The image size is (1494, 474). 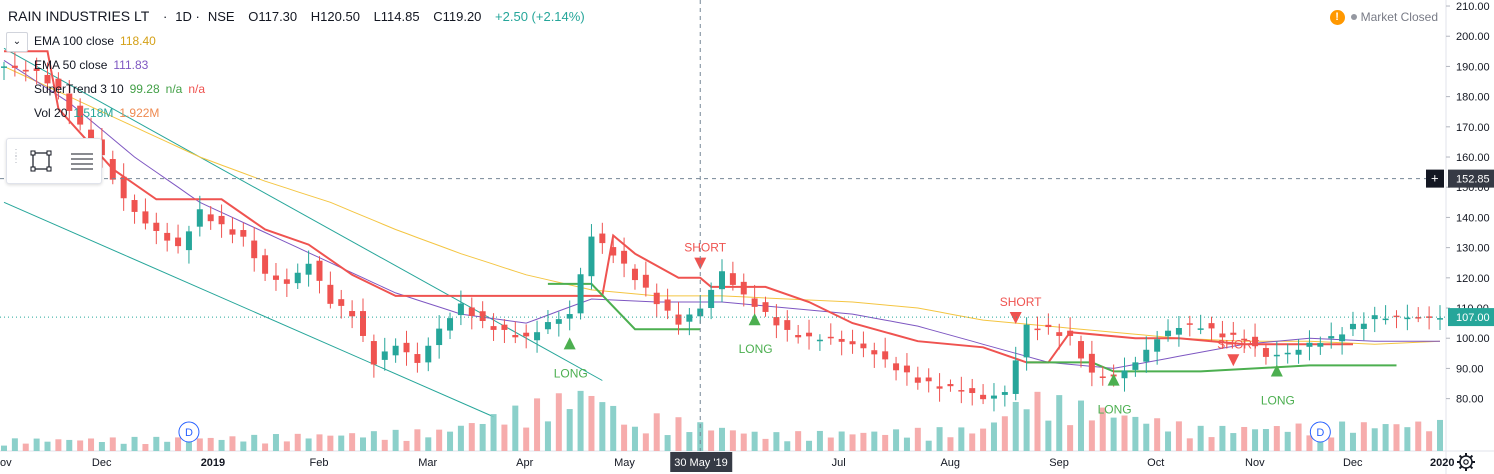 What do you see at coordinates (17, 42) in the screenshot?
I see `collapse-legend-button: ⌄` at bounding box center [17, 42].